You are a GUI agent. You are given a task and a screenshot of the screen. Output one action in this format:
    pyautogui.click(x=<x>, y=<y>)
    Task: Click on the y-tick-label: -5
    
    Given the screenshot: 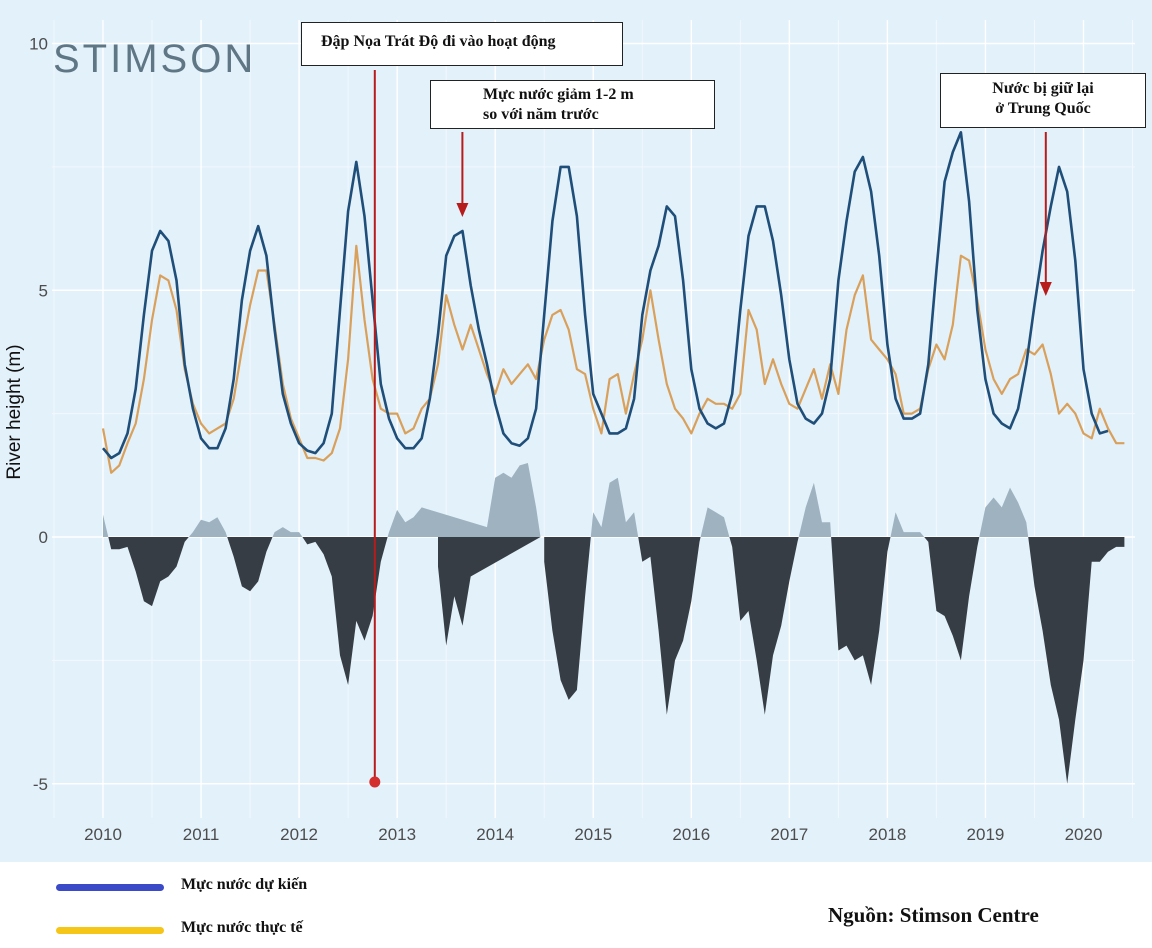 What is the action you would take?
    pyautogui.click(x=40, y=784)
    